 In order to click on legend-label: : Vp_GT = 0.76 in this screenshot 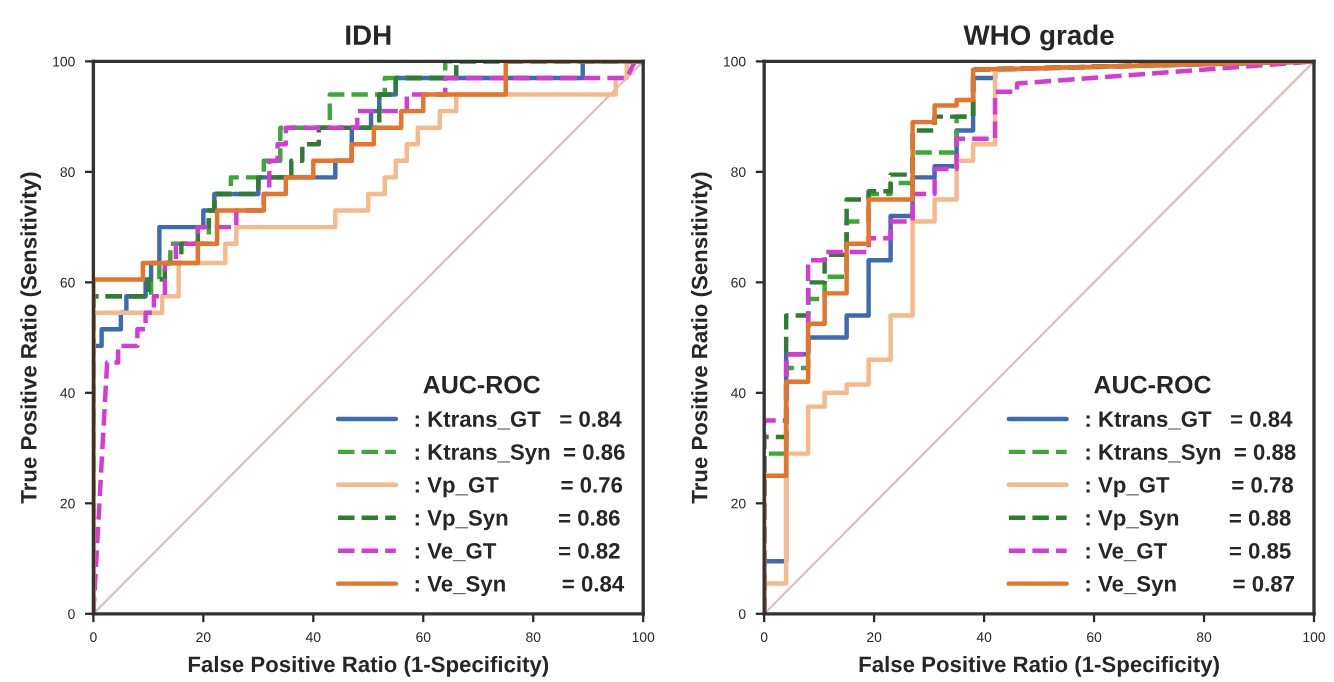, I will do `click(519, 487)`.